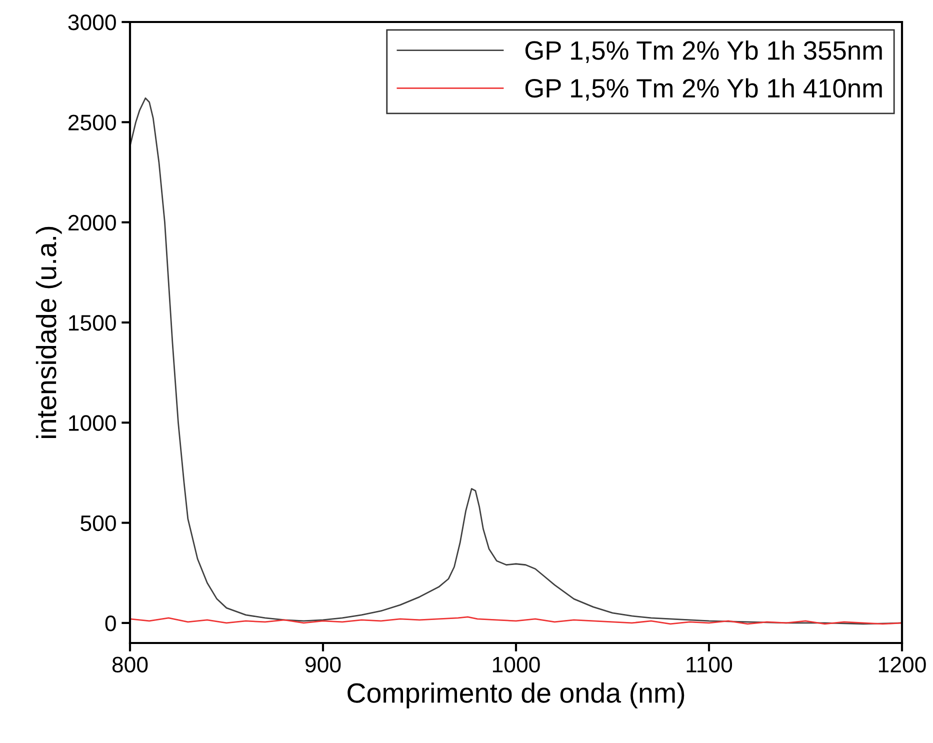 Image resolution: width=933 pixels, height=743 pixels. I want to click on y-tick-label: 3000, so click(92, 22).